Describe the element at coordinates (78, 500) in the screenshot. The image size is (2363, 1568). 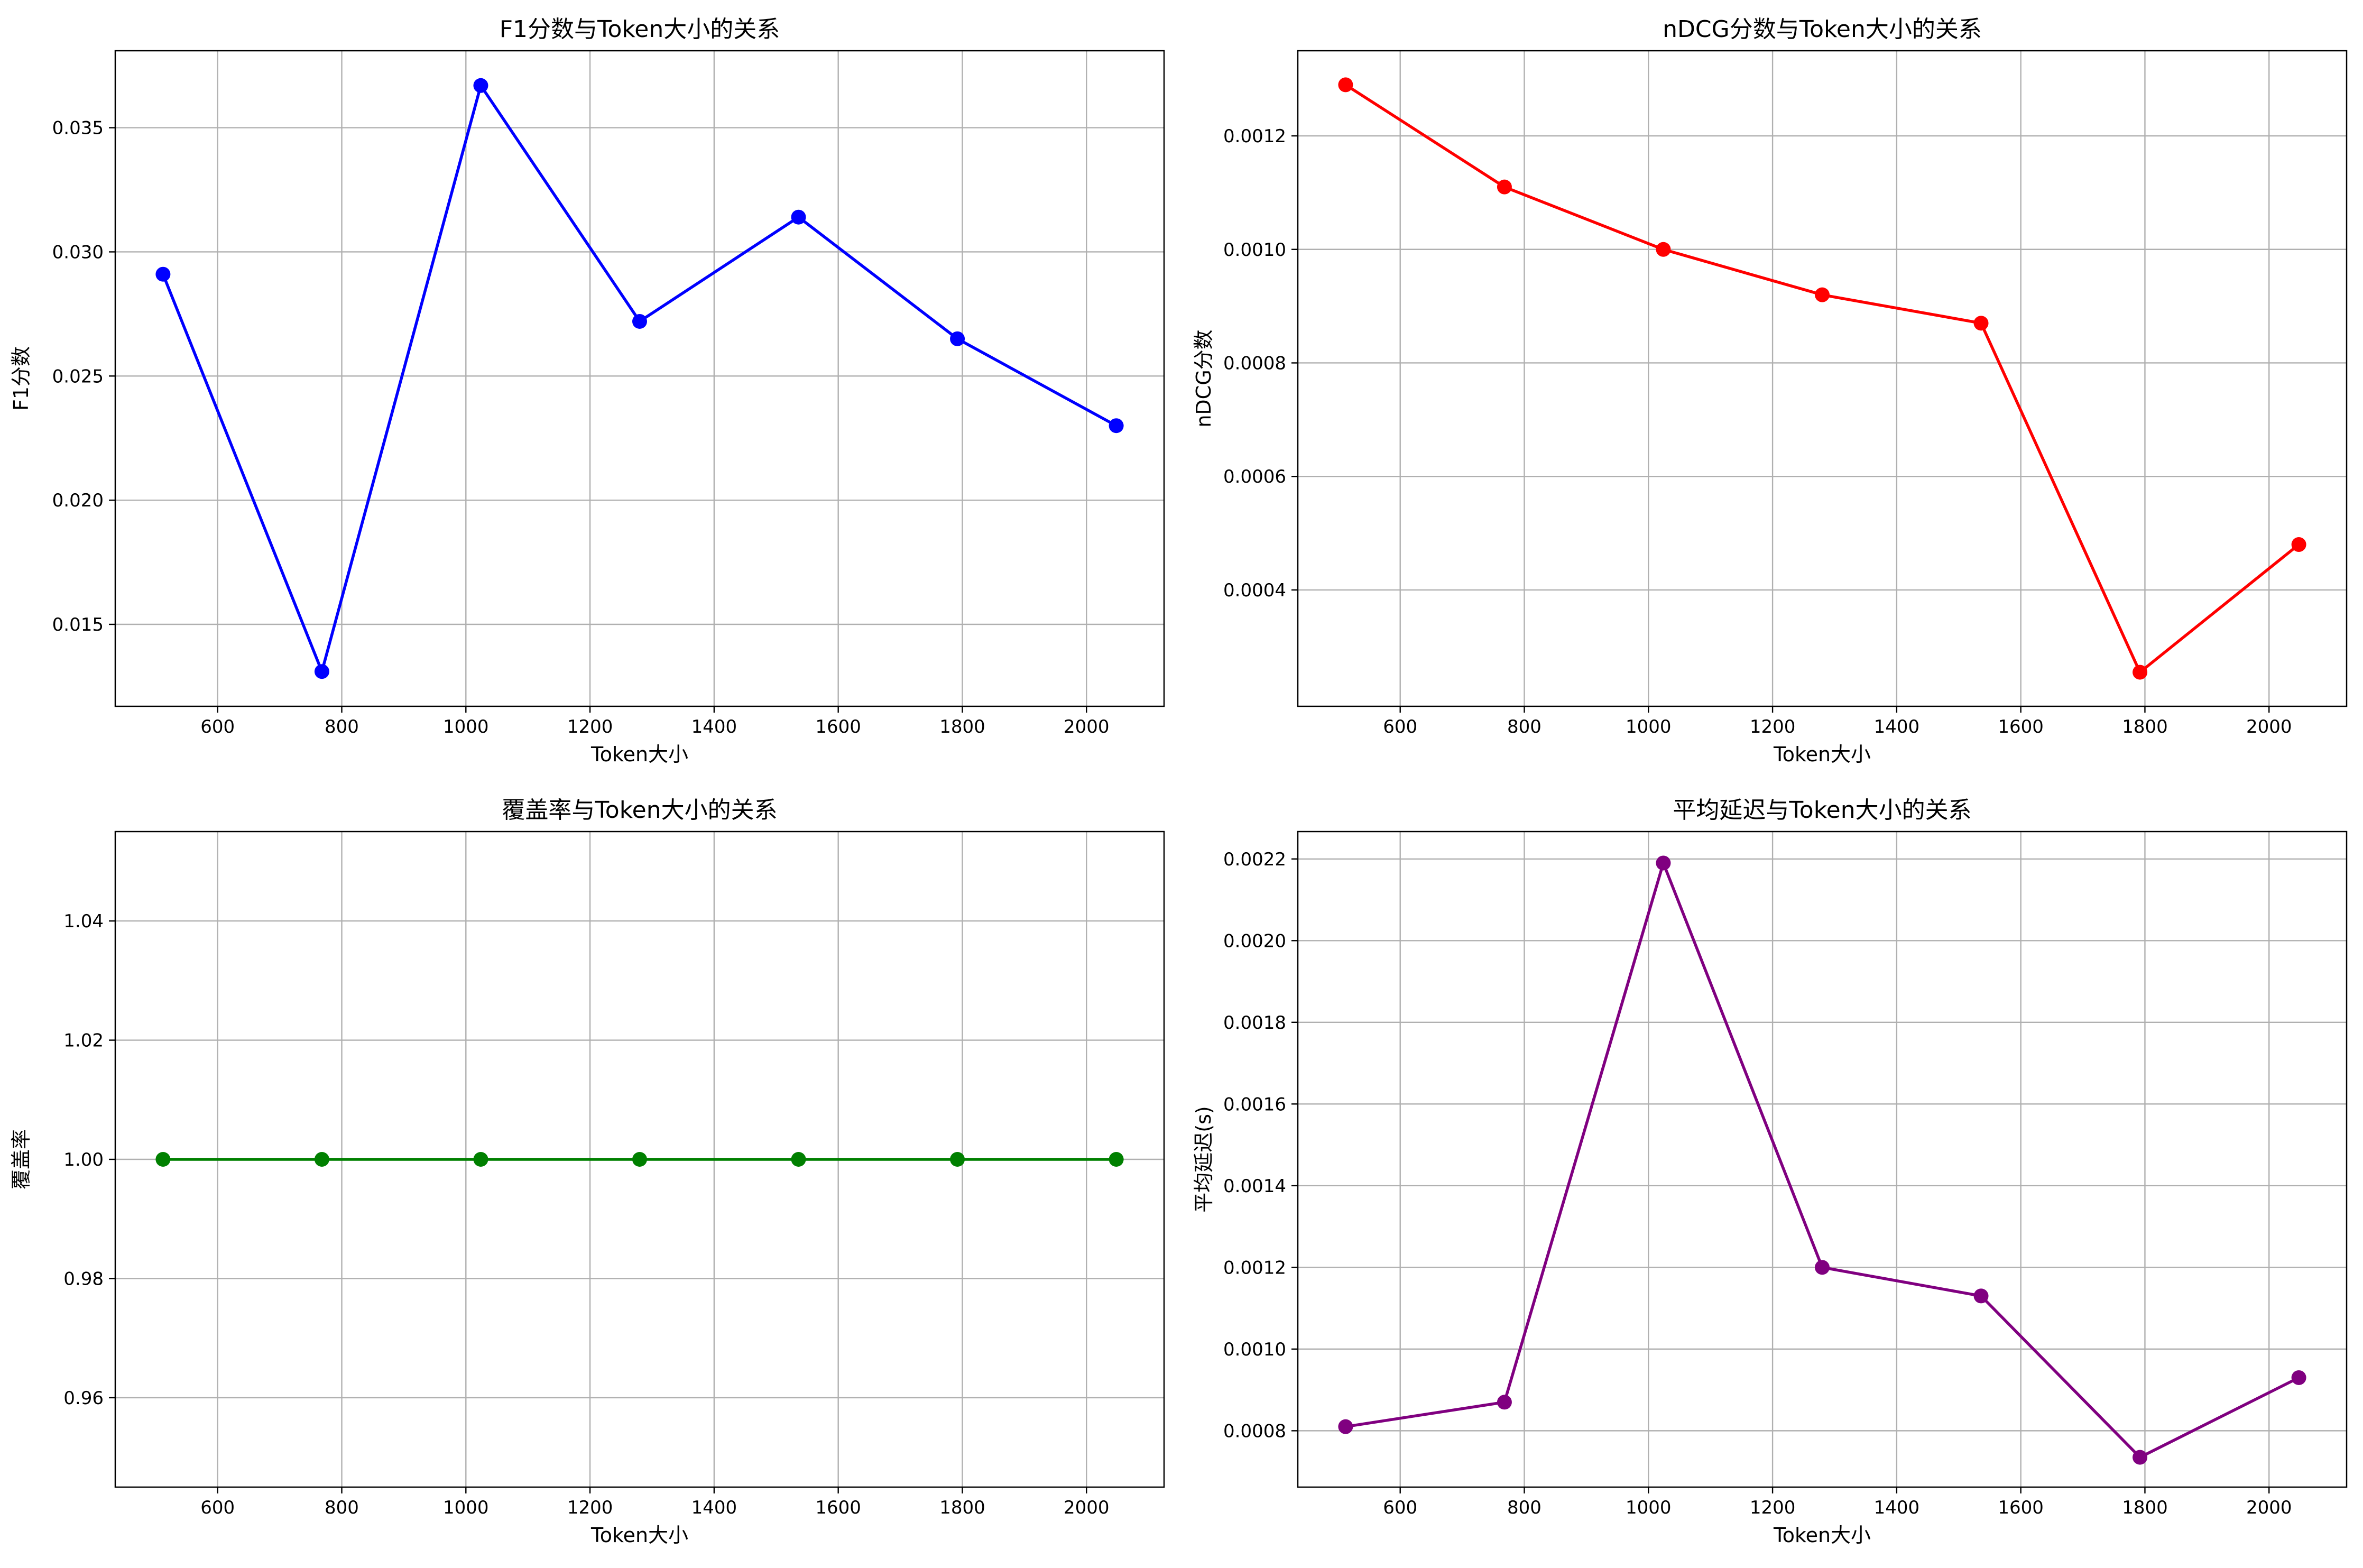
I see `y-tick-label: 0.020` at that location.